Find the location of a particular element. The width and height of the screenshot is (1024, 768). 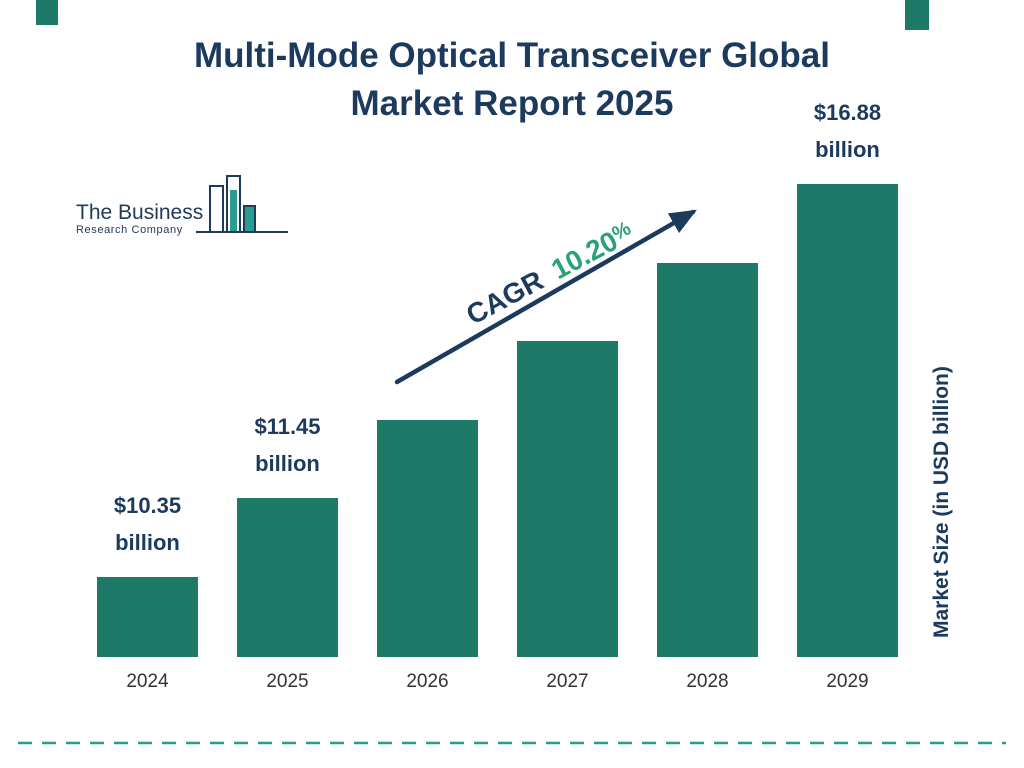

bar-2029 is located at coordinates (847, 420).